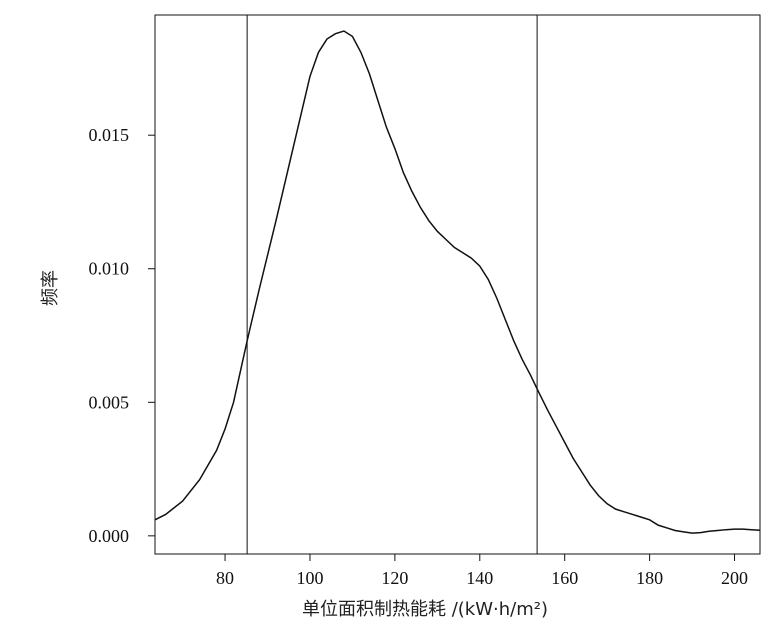 The image size is (781, 631). Describe the element at coordinates (649, 578) in the screenshot. I see `x-tick-label: 180` at that location.